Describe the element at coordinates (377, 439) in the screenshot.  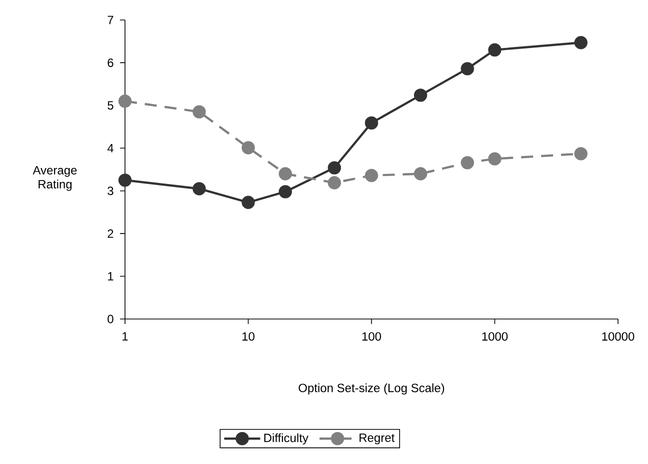
I see `legend-label: Regret` at that location.